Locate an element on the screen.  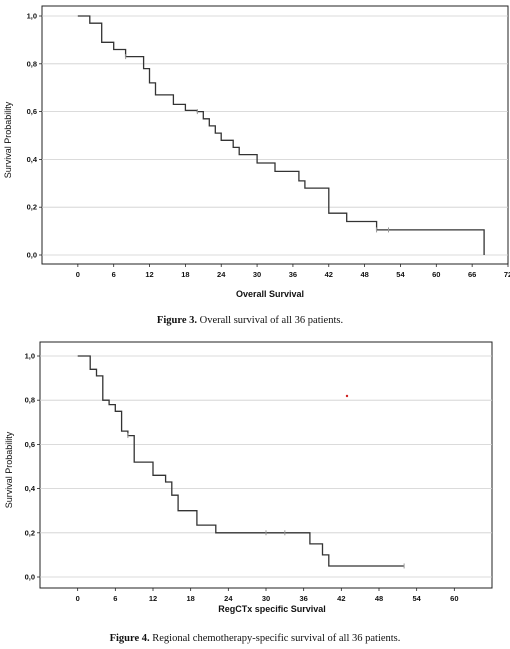
caption-3-label: Figure 3. is located at coordinates (177, 320).